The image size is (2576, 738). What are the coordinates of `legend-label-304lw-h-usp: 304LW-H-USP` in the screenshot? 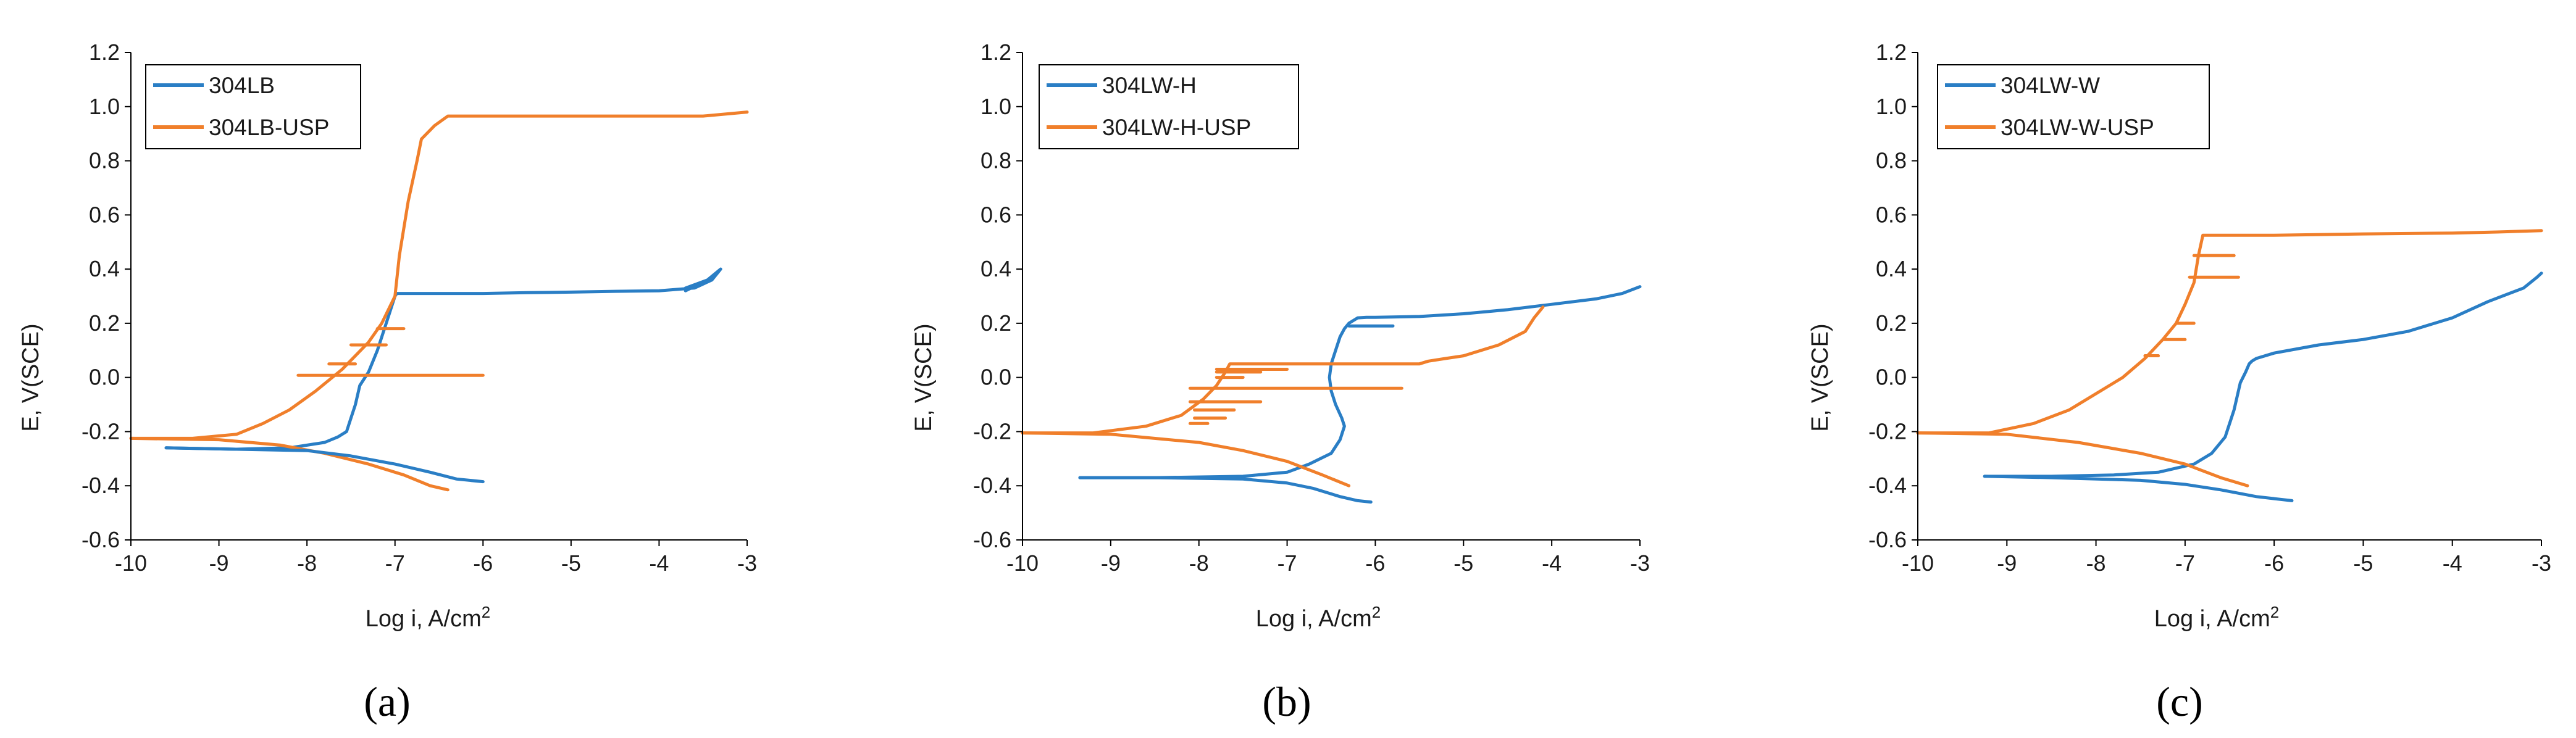 It's located at (1176, 127).